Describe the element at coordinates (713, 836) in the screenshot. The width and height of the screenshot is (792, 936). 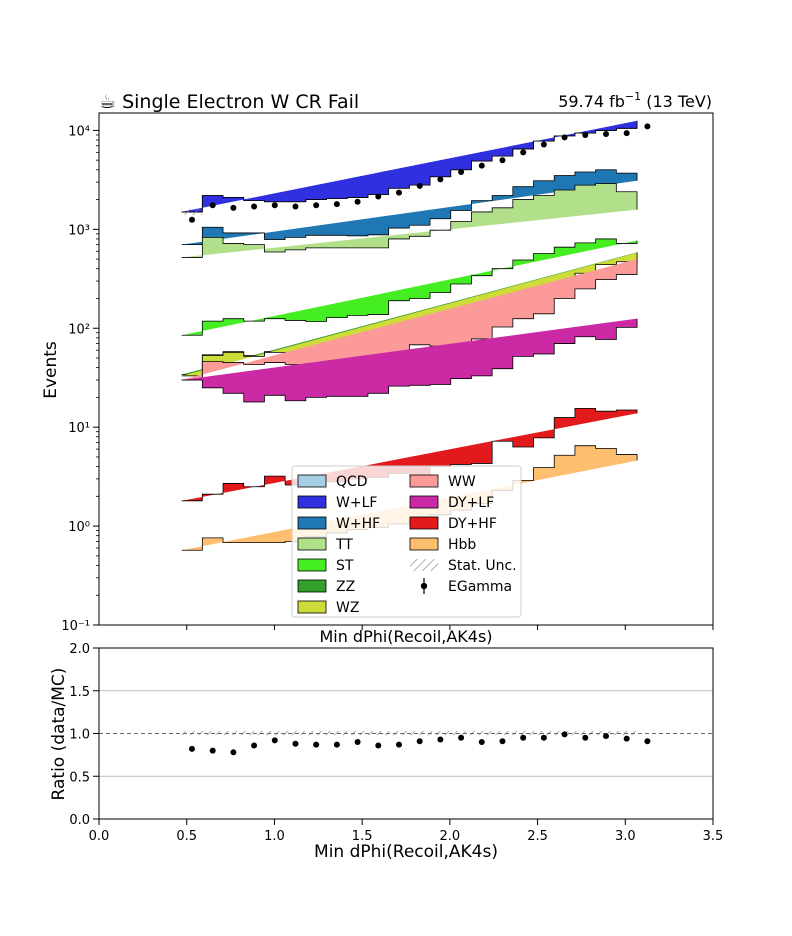
I see `ratio-x-tick-label: 3.5` at that location.